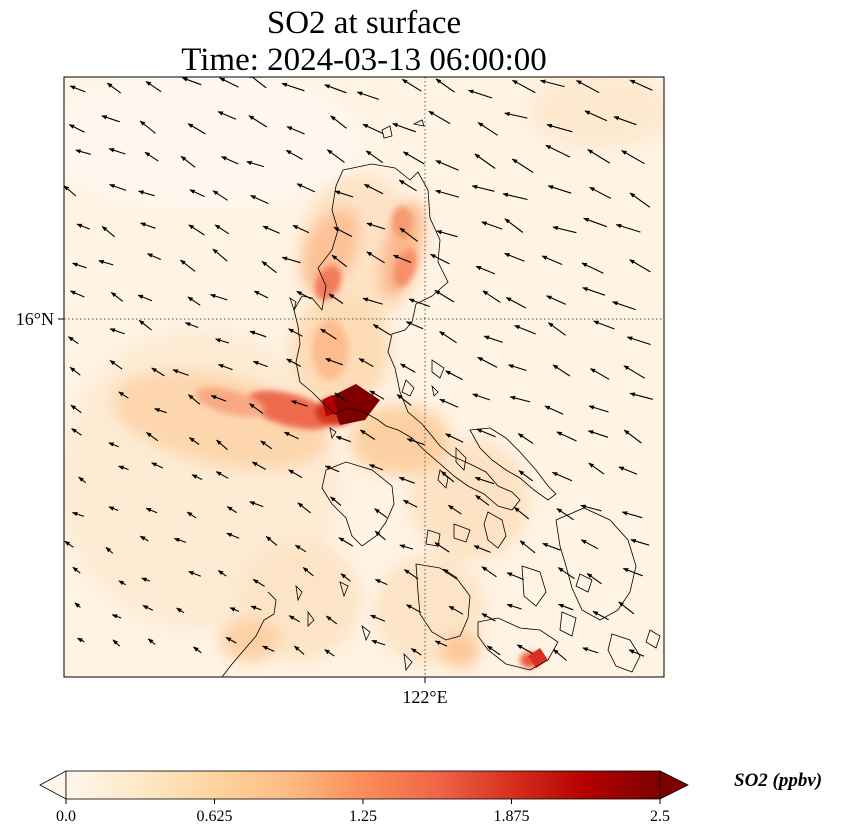 Image resolution: width=841 pixels, height=836 pixels. Describe the element at coordinates (674, 785) in the screenshot. I see `colorbar-extend-high` at that location.